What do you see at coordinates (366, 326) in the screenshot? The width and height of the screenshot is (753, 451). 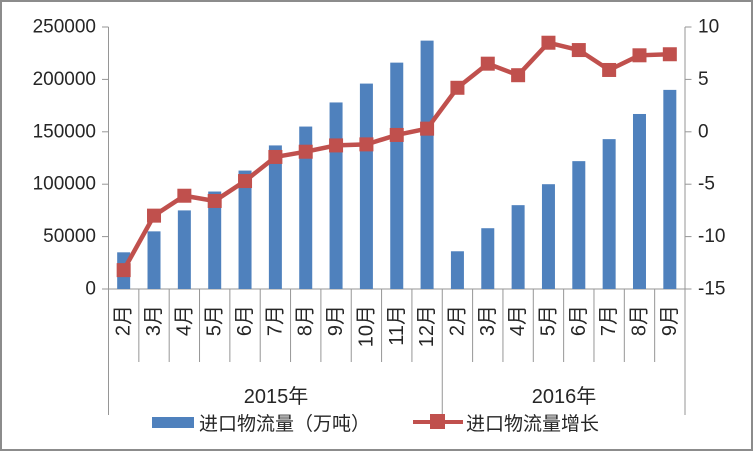 I see `month-label: 10月` at bounding box center [366, 326].